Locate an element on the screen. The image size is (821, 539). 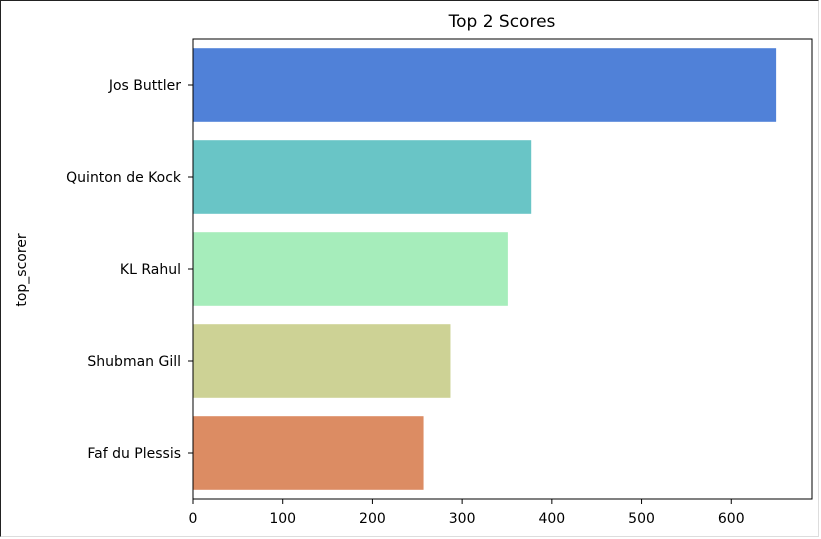
bar-faf-du-plessis is located at coordinates (308, 453).